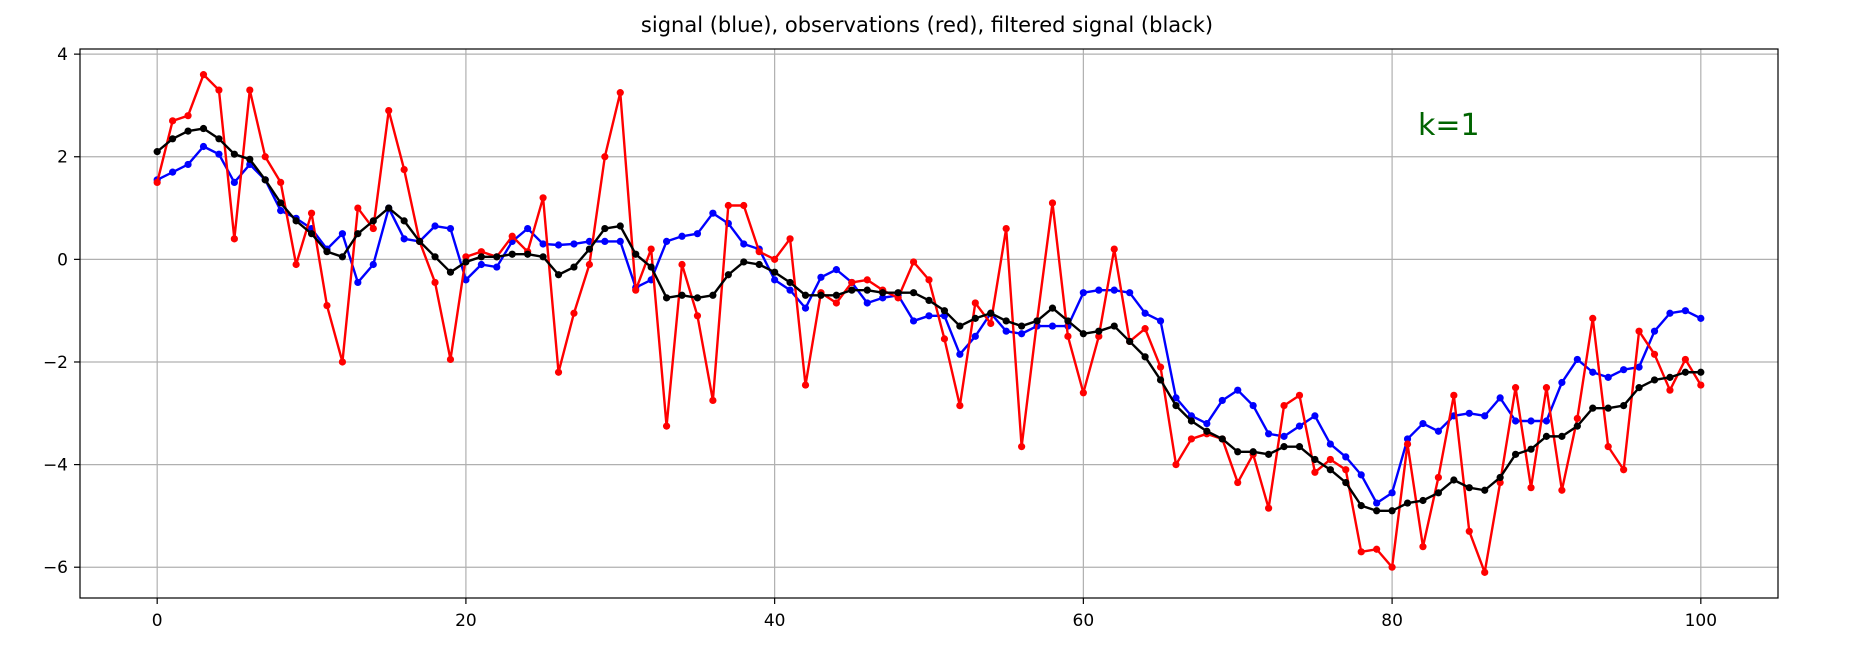 This screenshot has height=652, width=1854. What do you see at coordinates (1701, 621) in the screenshot?
I see `x-tick-label: 100` at bounding box center [1701, 621].